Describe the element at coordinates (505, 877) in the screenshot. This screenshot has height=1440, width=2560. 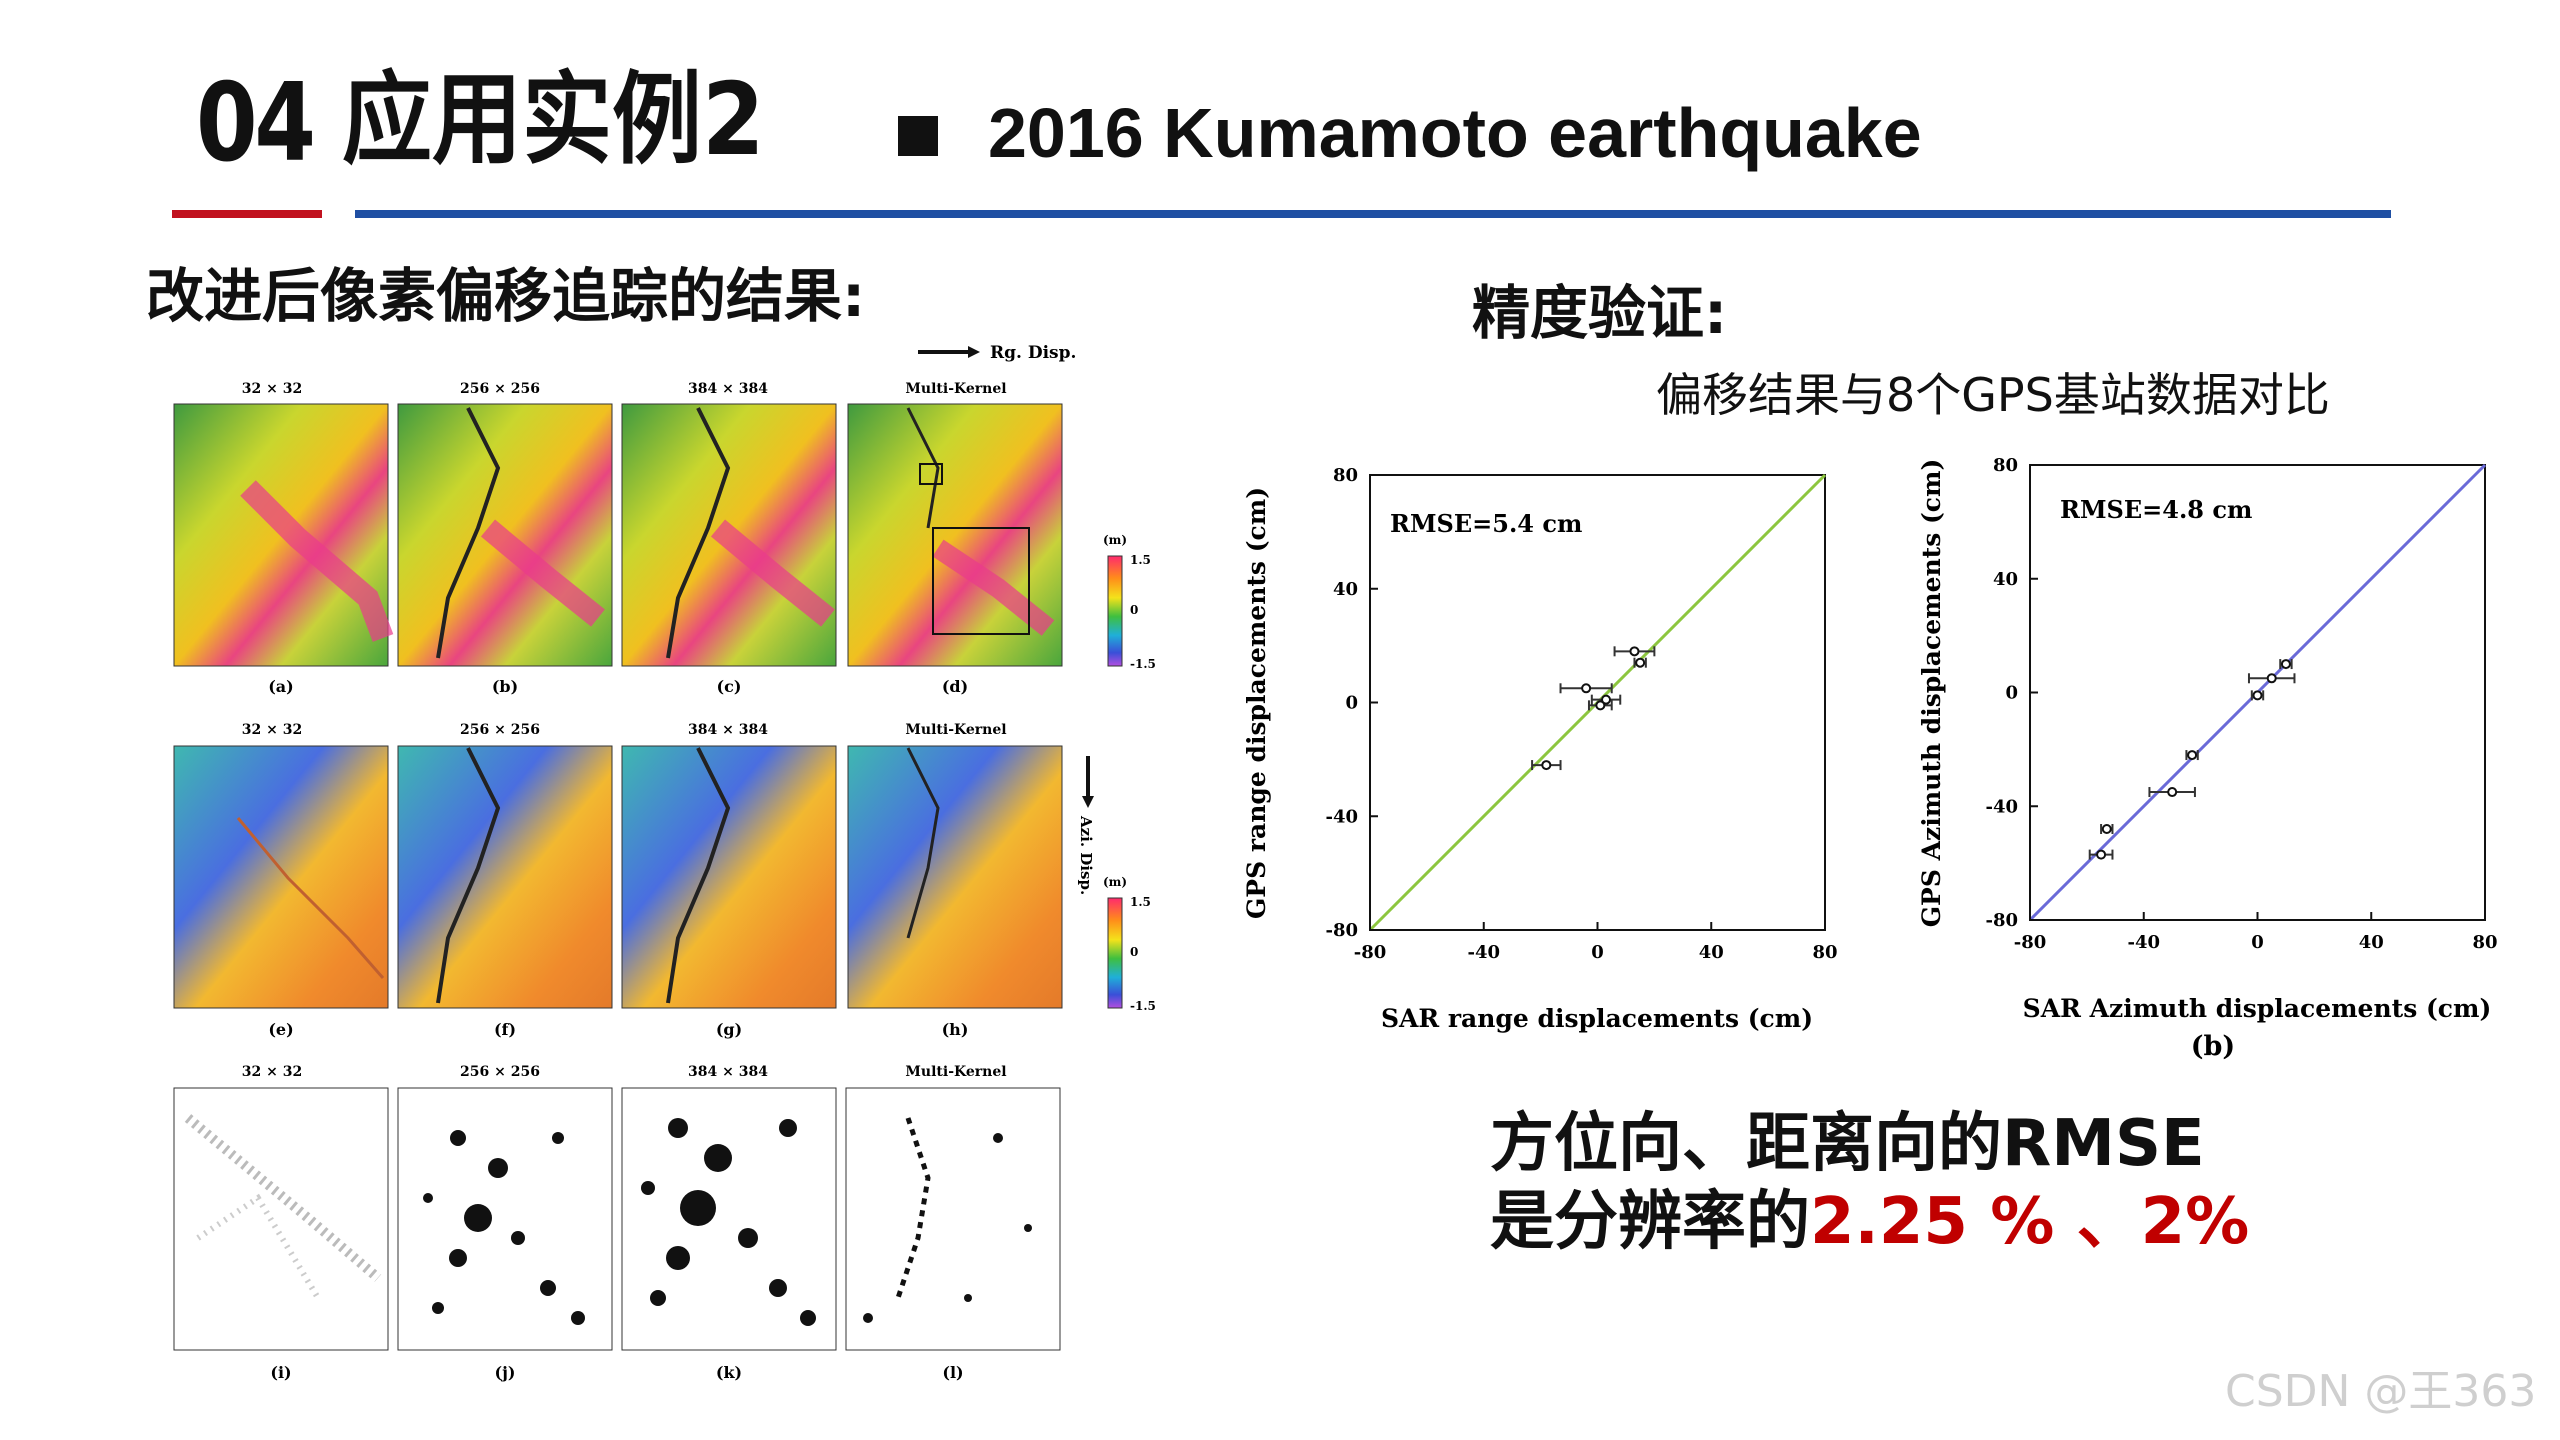
I see `azimuth-panel-f` at that location.